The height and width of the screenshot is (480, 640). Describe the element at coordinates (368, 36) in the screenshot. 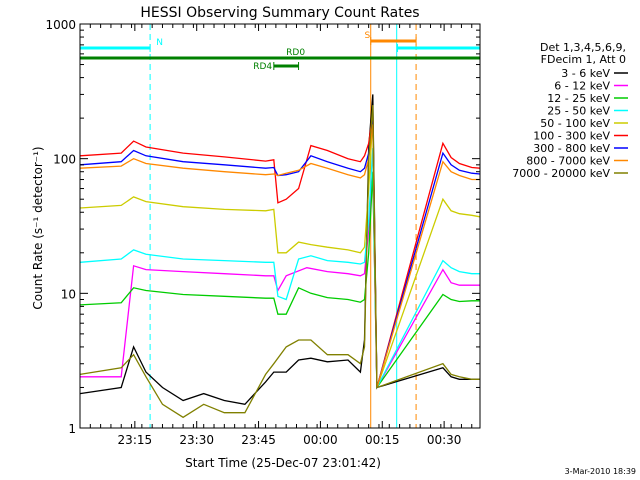

I see `flag-label: S` at that location.